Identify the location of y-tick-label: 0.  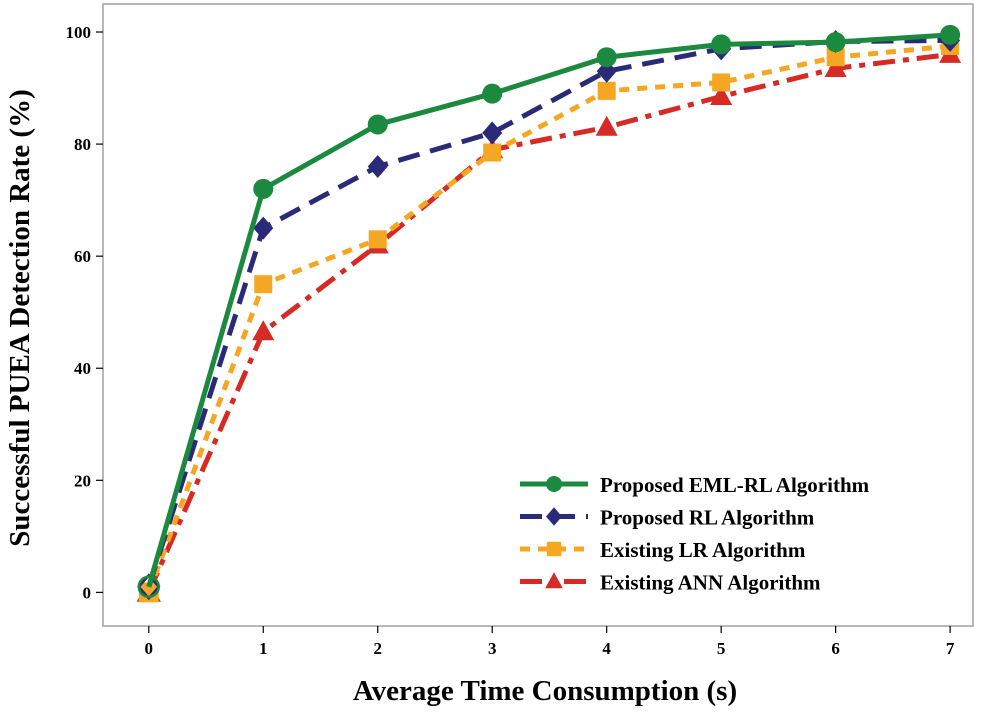
(87, 592).